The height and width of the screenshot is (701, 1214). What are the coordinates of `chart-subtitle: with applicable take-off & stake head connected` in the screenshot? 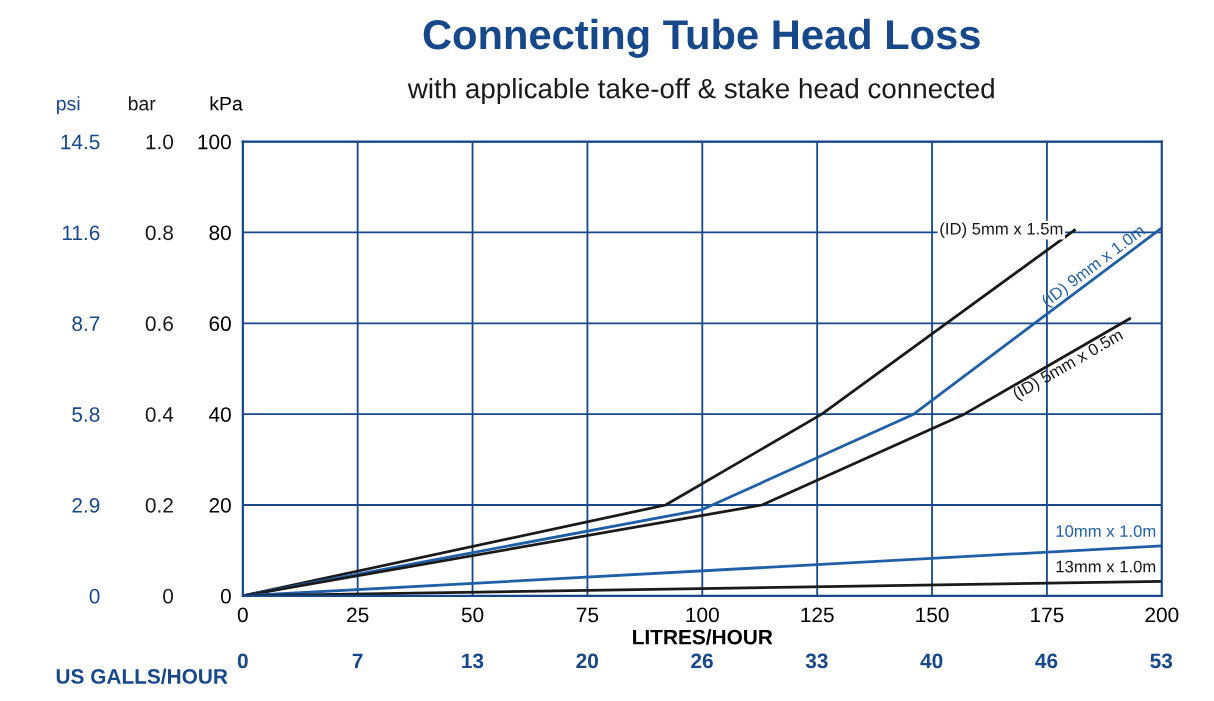 It's located at (700, 91).